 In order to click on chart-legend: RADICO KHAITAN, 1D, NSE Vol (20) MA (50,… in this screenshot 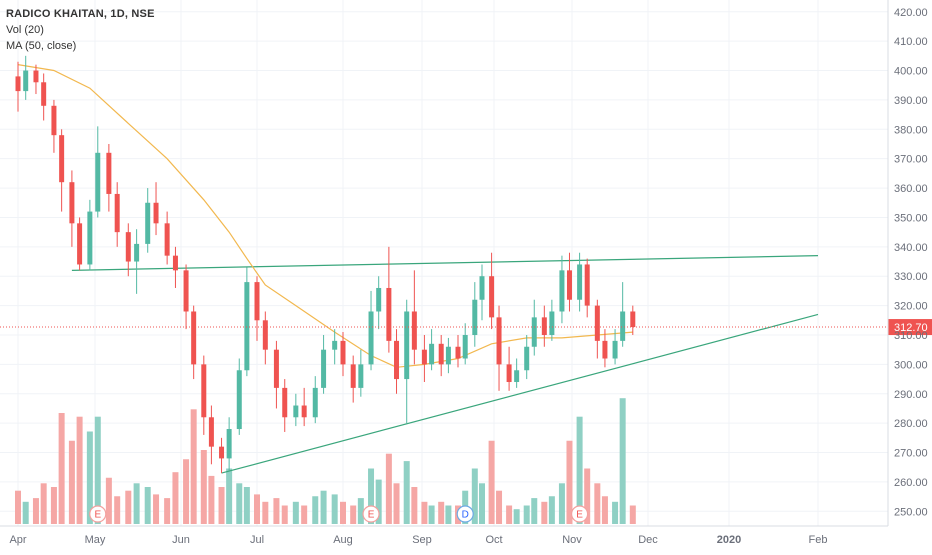, I will do `click(80, 30)`.